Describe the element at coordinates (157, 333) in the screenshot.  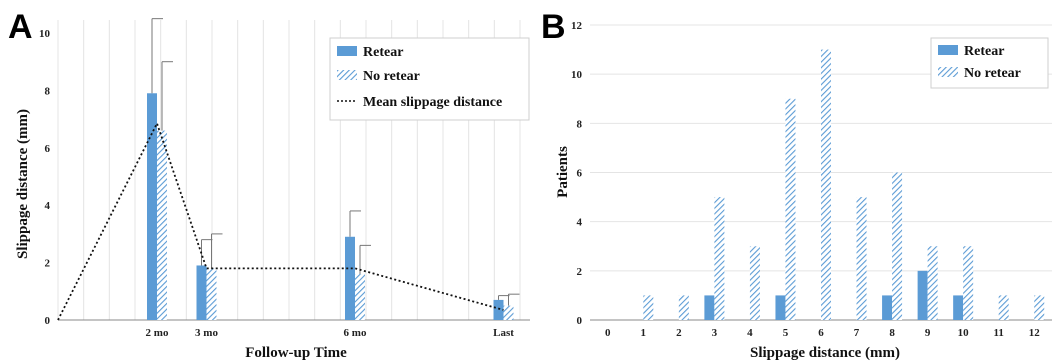
I see `panel-a-x-tick-label: 2 mo` at that location.